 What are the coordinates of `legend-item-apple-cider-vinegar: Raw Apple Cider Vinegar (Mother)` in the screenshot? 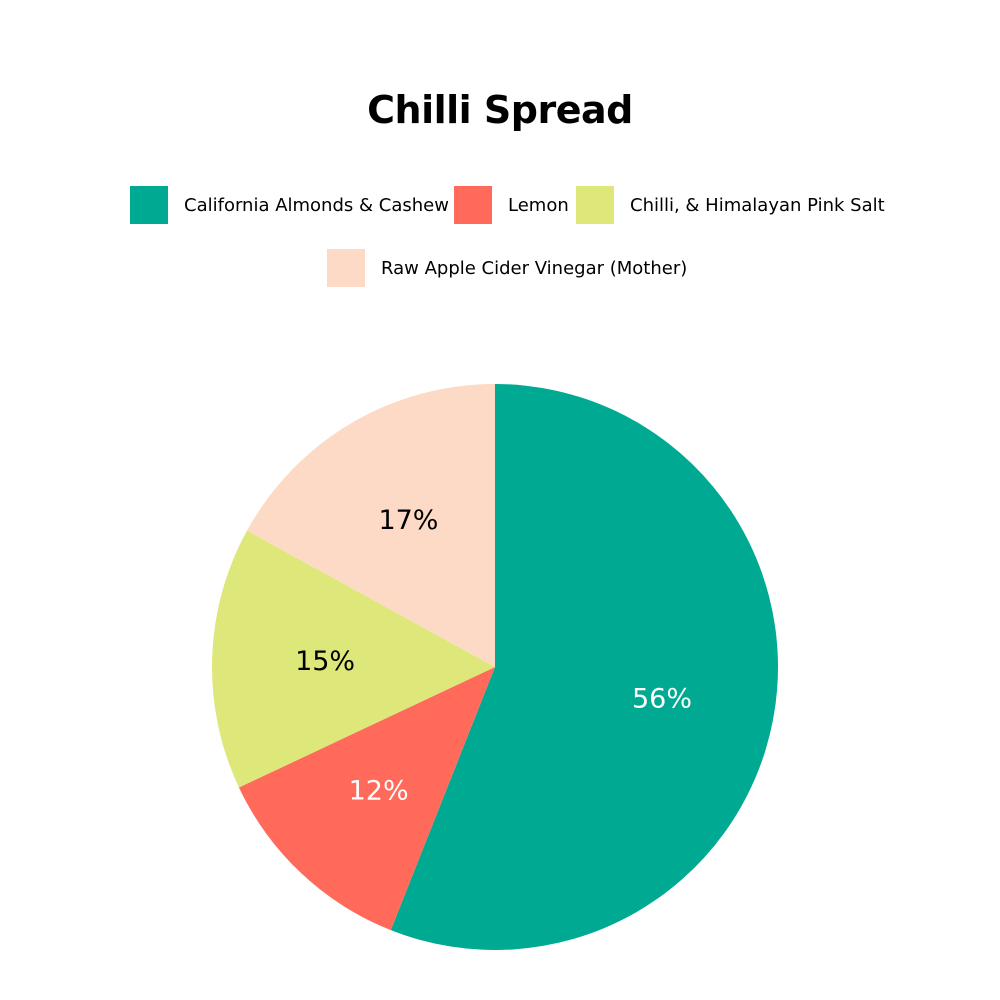 It's located at (507, 268).